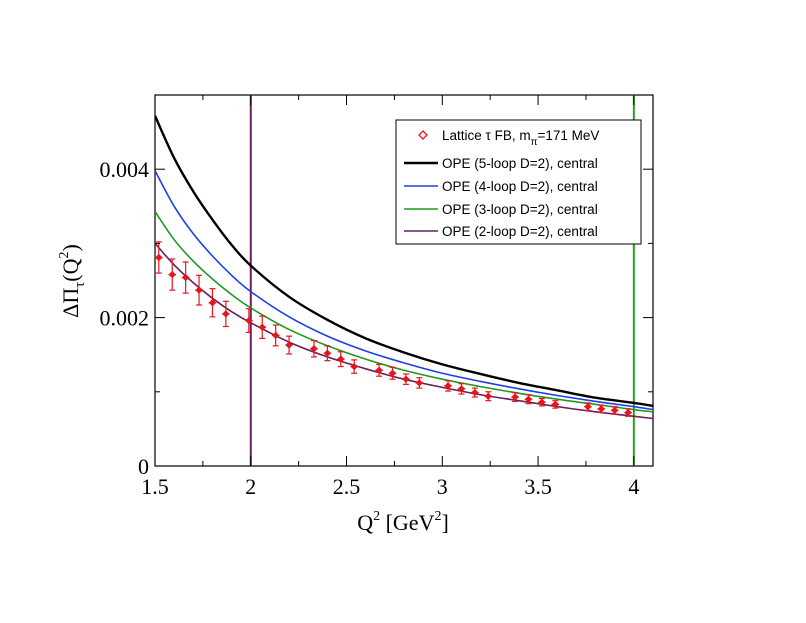  What do you see at coordinates (347, 486) in the screenshot?
I see `x-tick-label: 2.5` at bounding box center [347, 486].